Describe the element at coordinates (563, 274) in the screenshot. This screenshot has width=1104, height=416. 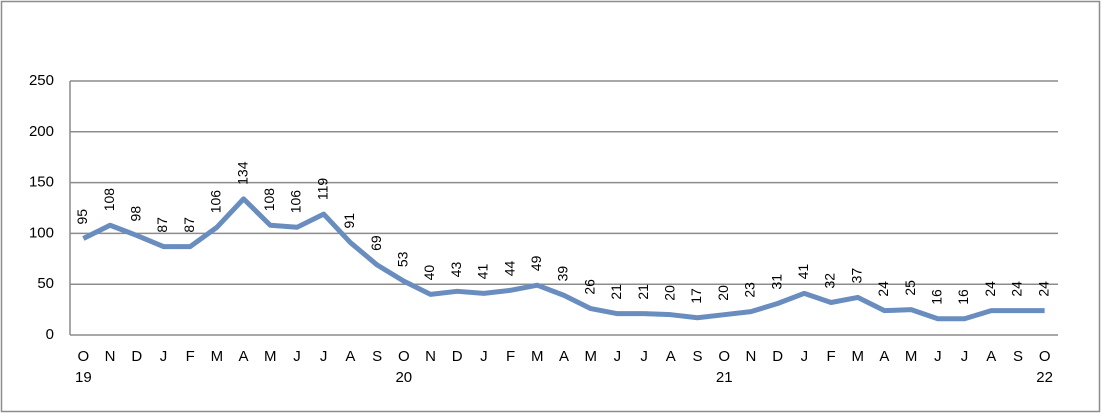
I see `data-label: 39` at that location.